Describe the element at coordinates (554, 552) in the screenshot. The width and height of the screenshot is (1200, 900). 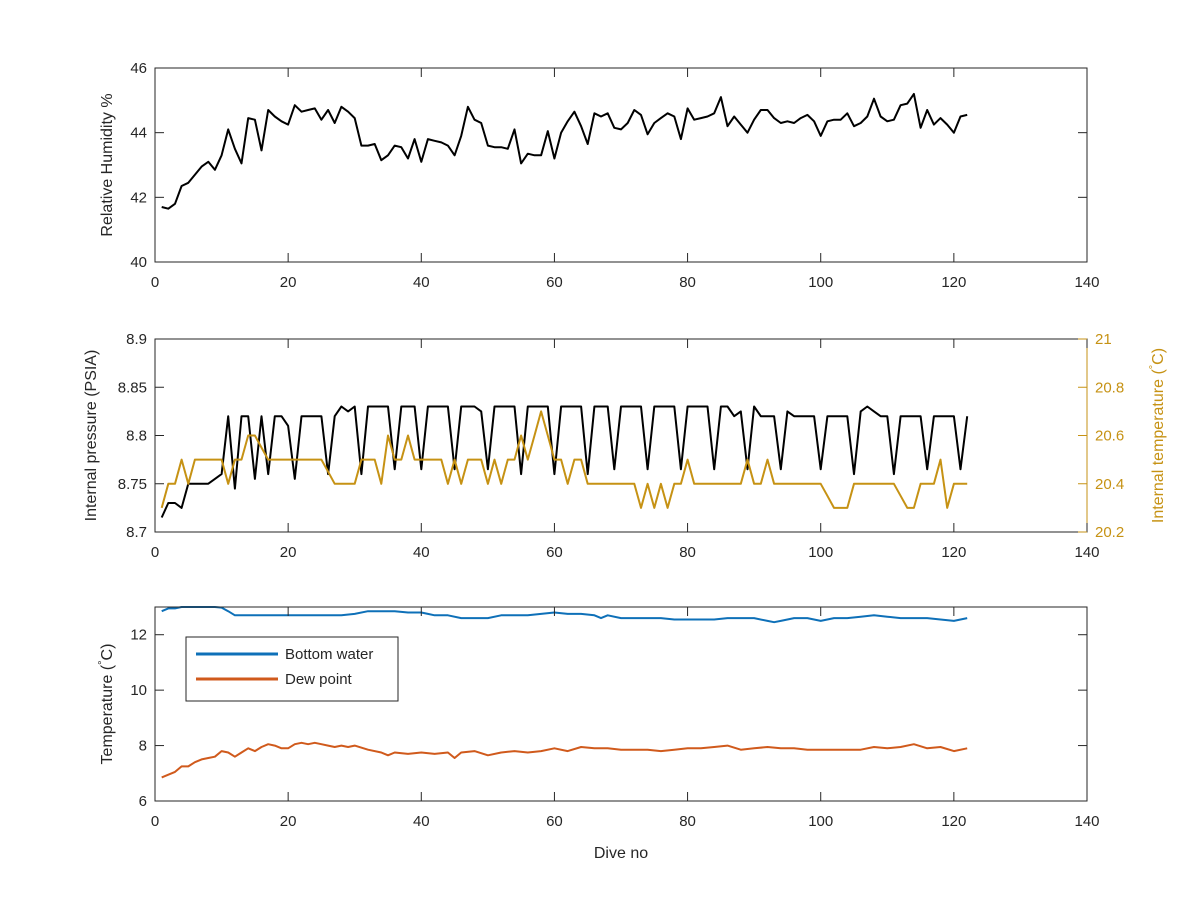
I see `x-tick-label-2: 60` at that location.